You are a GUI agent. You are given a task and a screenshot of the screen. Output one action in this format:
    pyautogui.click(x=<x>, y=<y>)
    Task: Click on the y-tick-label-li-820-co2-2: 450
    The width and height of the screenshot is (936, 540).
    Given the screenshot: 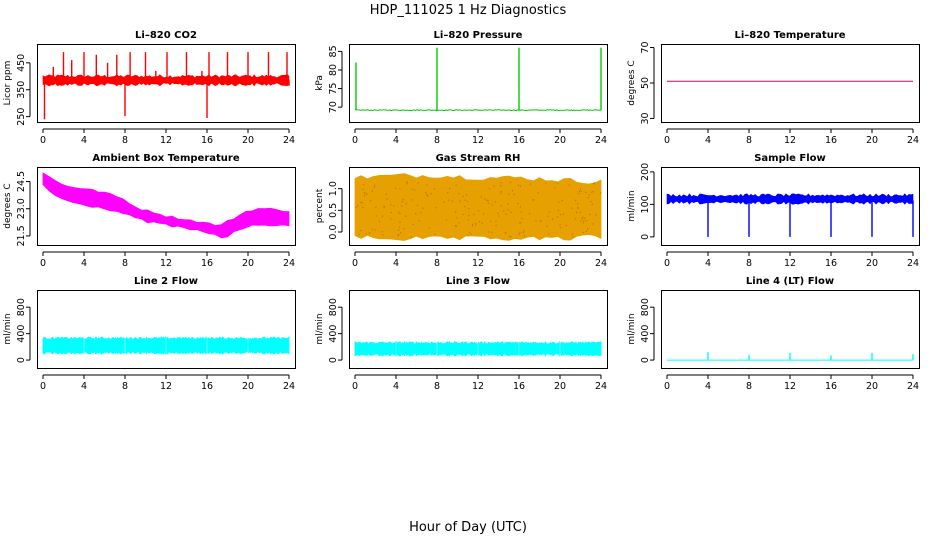 What is the action you would take?
    pyautogui.click(x=21, y=63)
    